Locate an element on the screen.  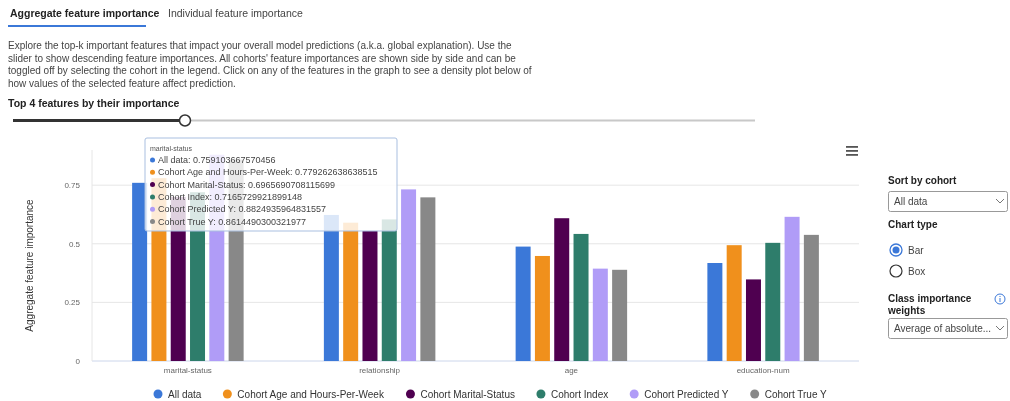
y-tick-label: 0.25 is located at coordinates (72, 303).